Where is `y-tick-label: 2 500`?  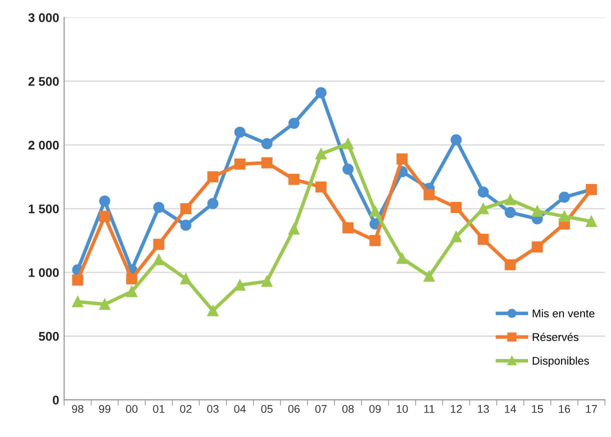
y-tick-label: 2 500 is located at coordinates (43, 81).